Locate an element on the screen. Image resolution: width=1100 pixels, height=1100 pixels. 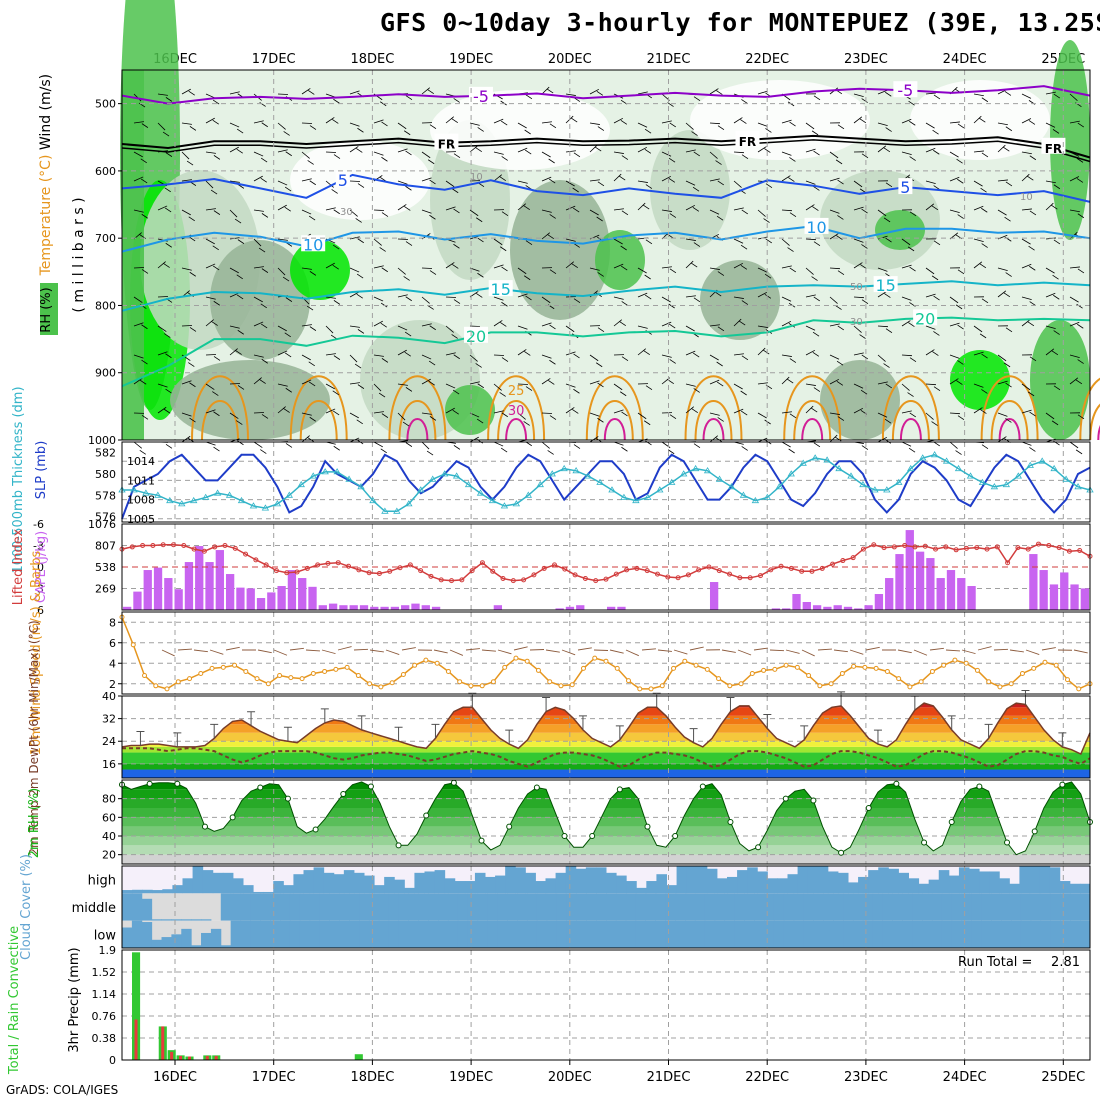
rh-band is located at coordinates (606, 813).